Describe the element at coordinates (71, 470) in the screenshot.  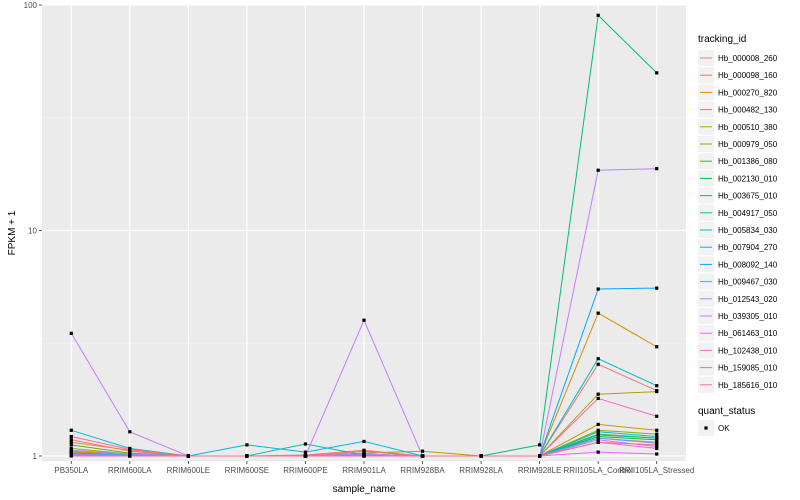
I see `x-tick-label: PB350LA` at that location.